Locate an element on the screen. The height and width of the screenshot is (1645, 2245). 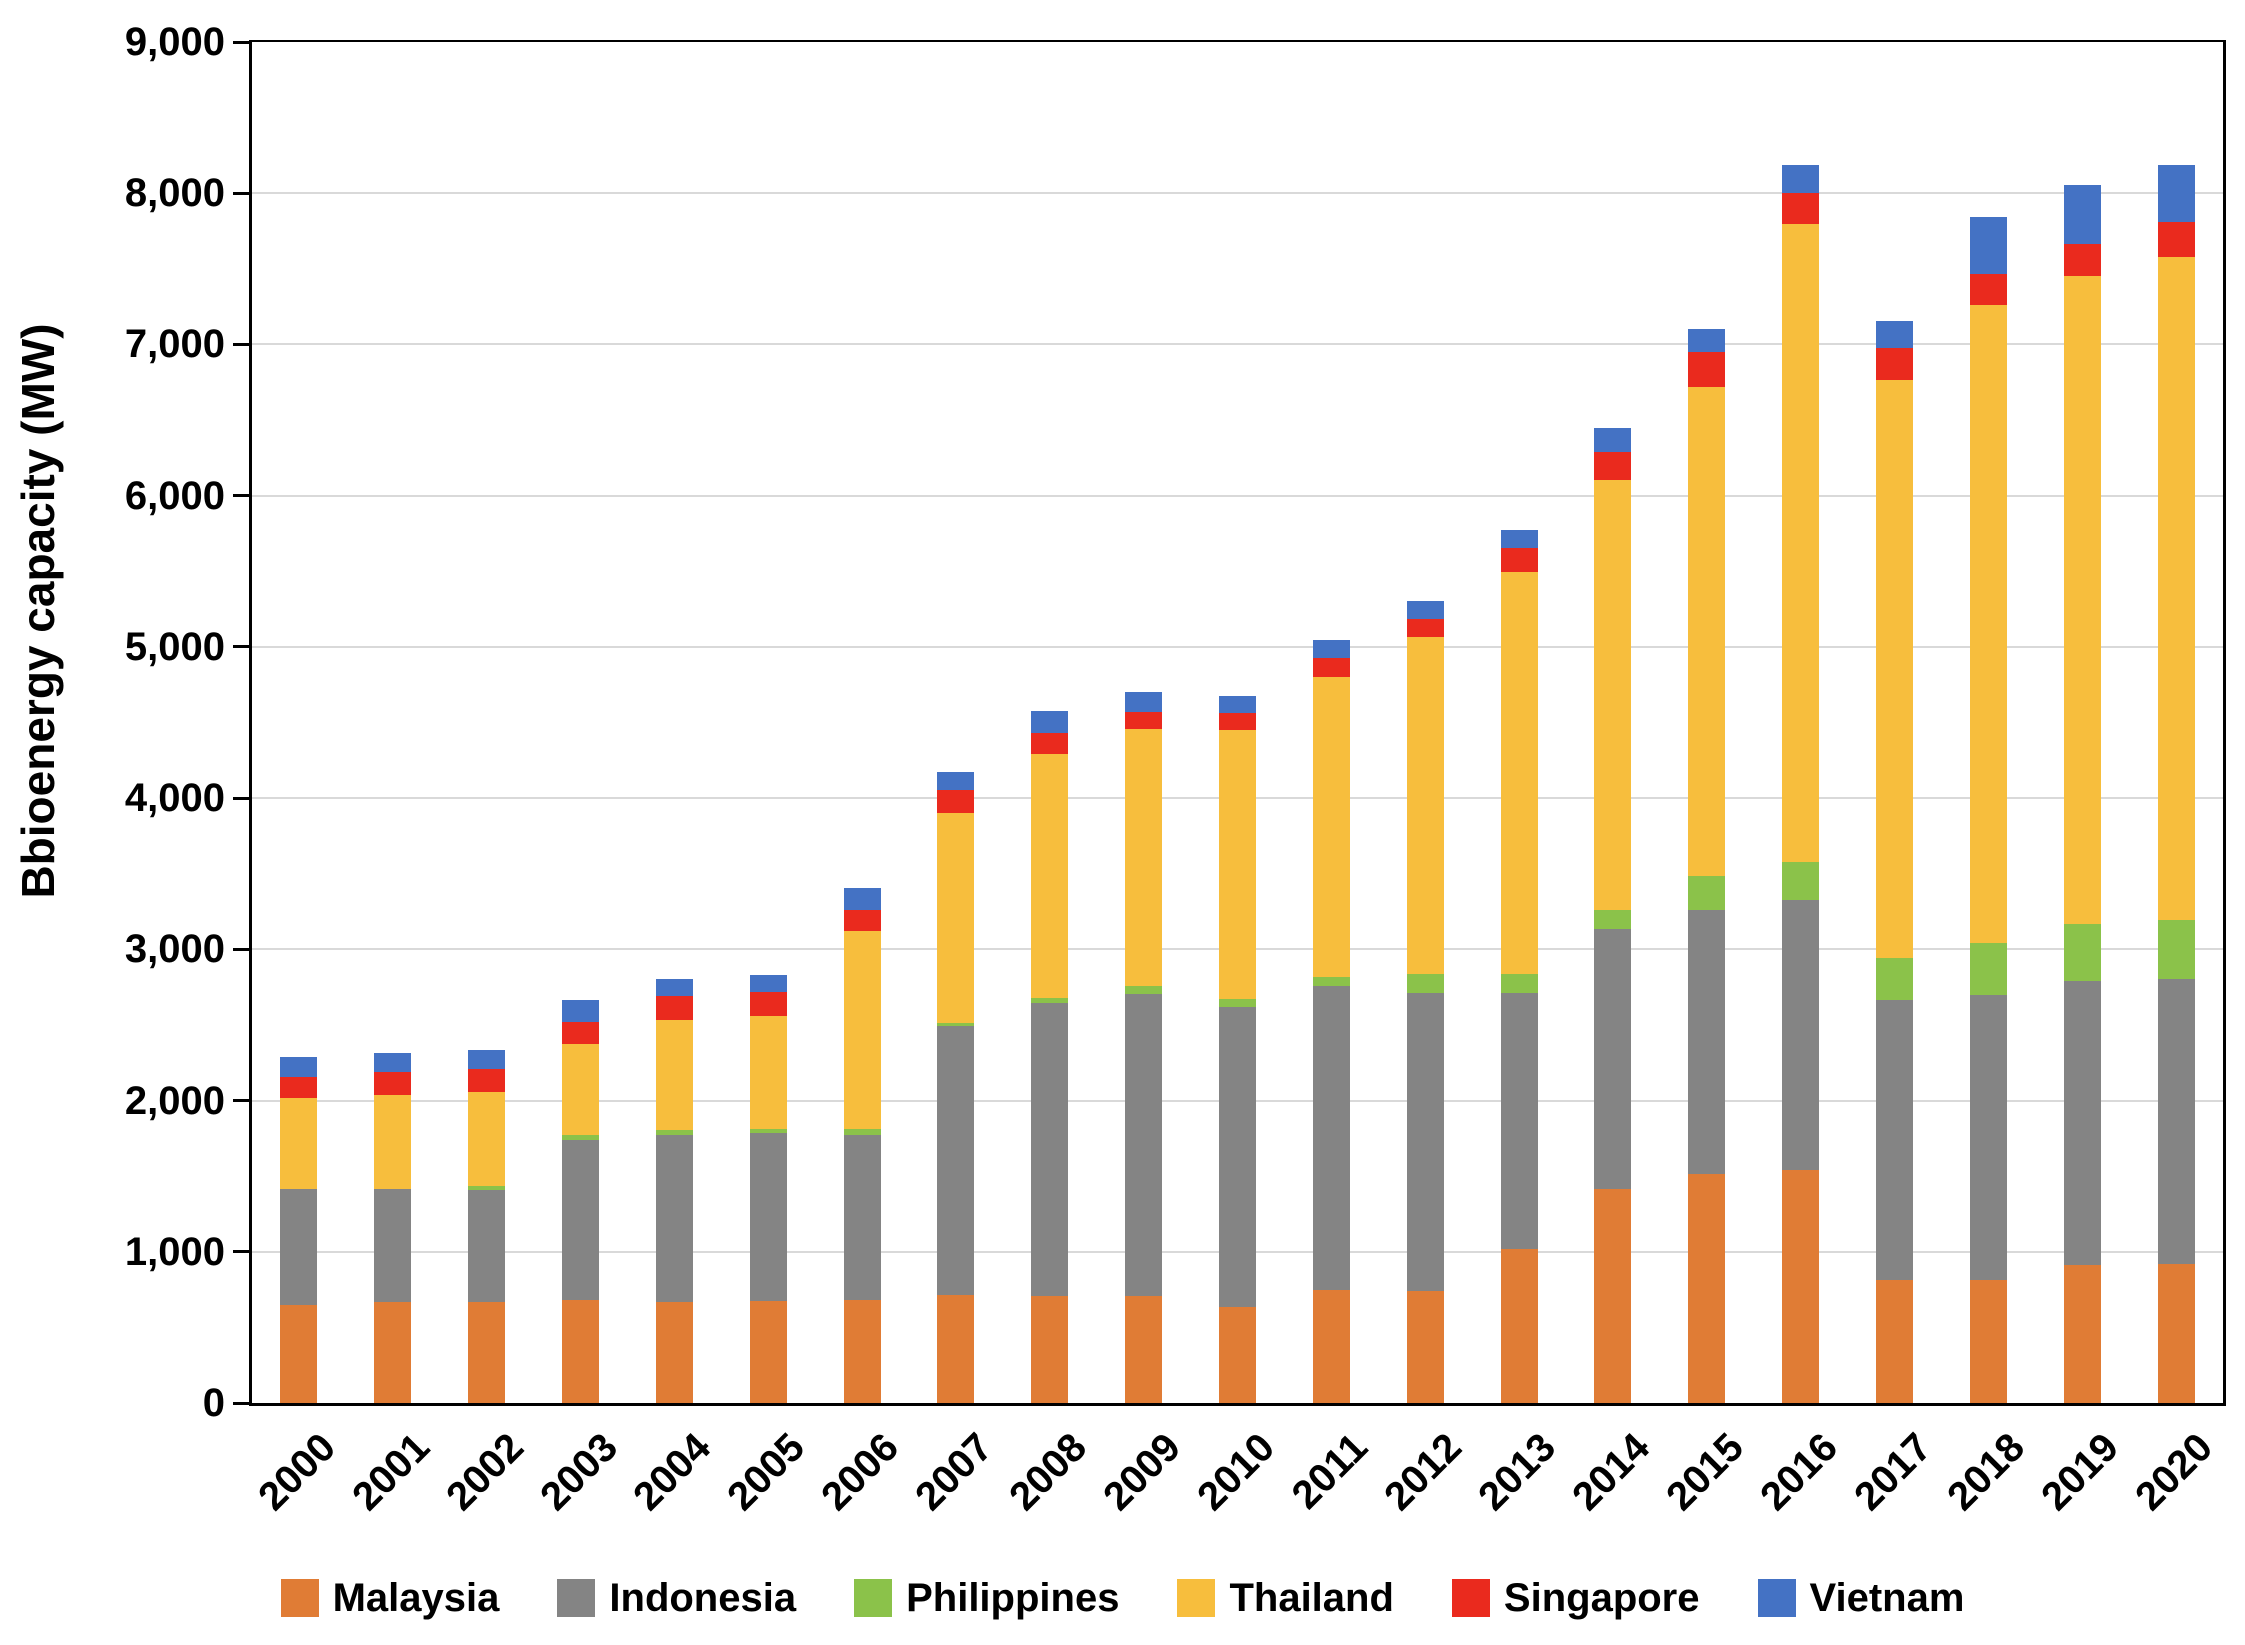
segment-malaysia-2000 is located at coordinates (299, 1353).